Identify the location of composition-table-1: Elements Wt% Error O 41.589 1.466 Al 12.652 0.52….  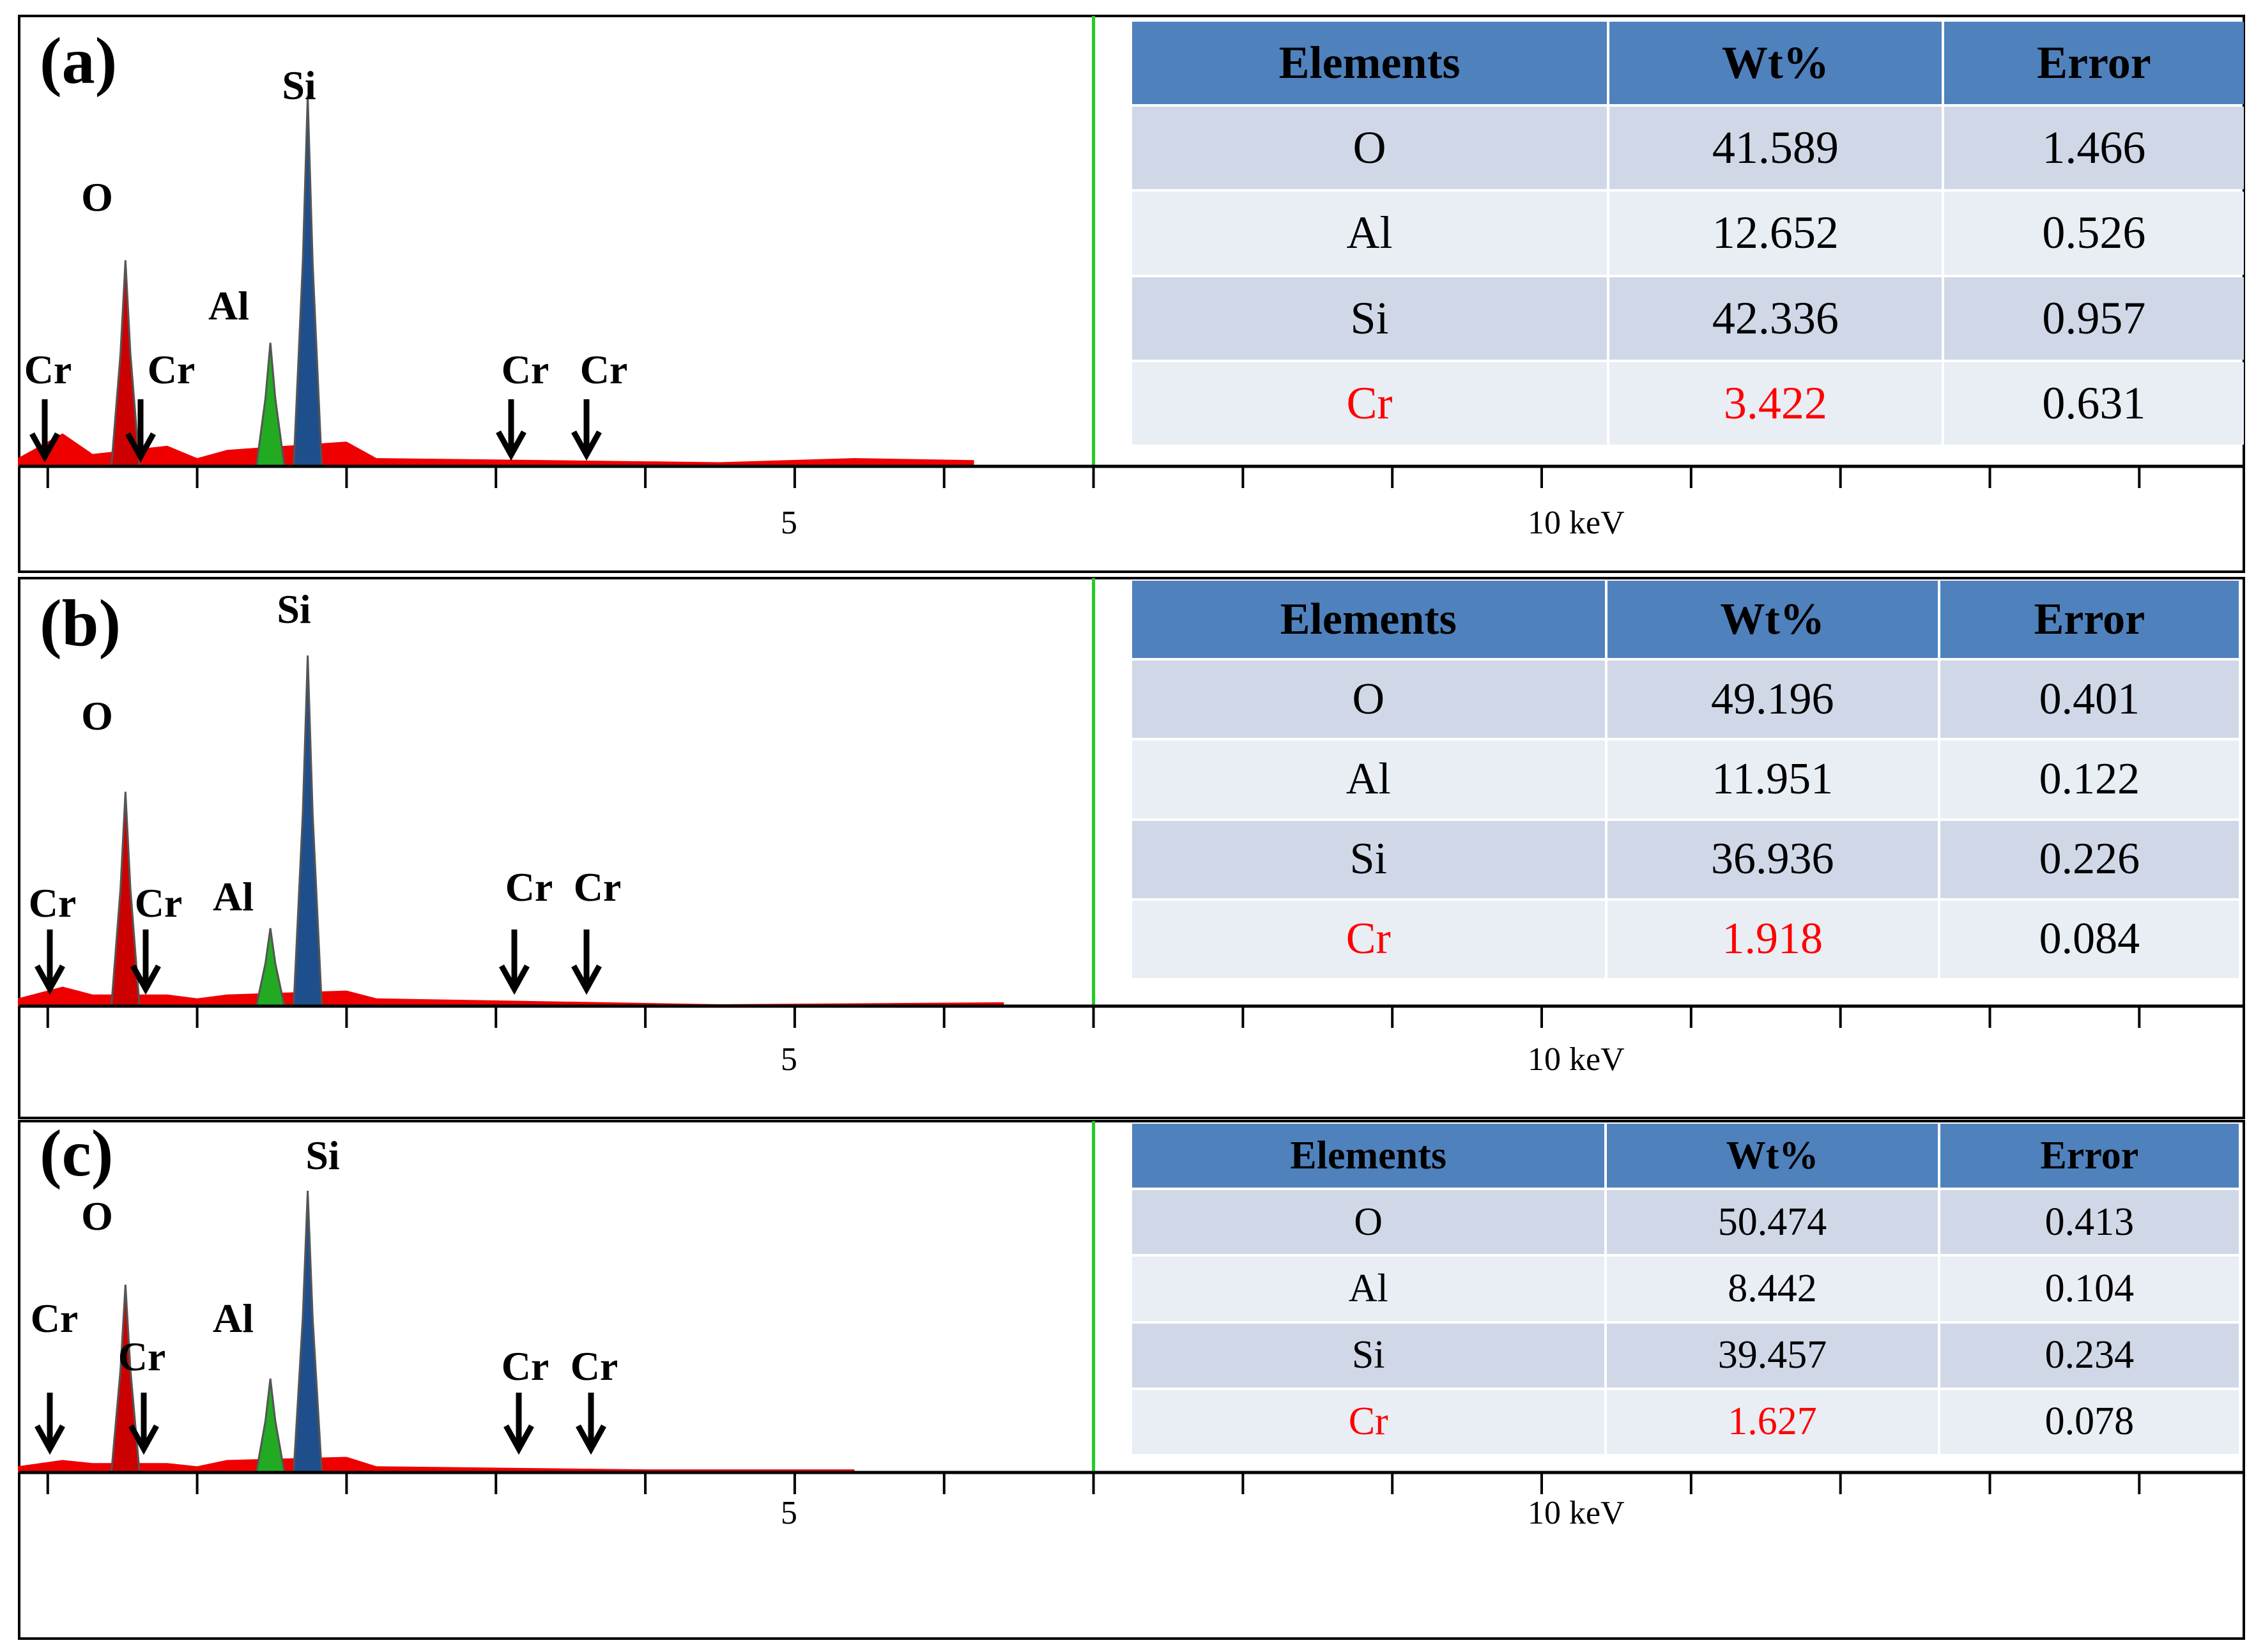
(1688, 233).